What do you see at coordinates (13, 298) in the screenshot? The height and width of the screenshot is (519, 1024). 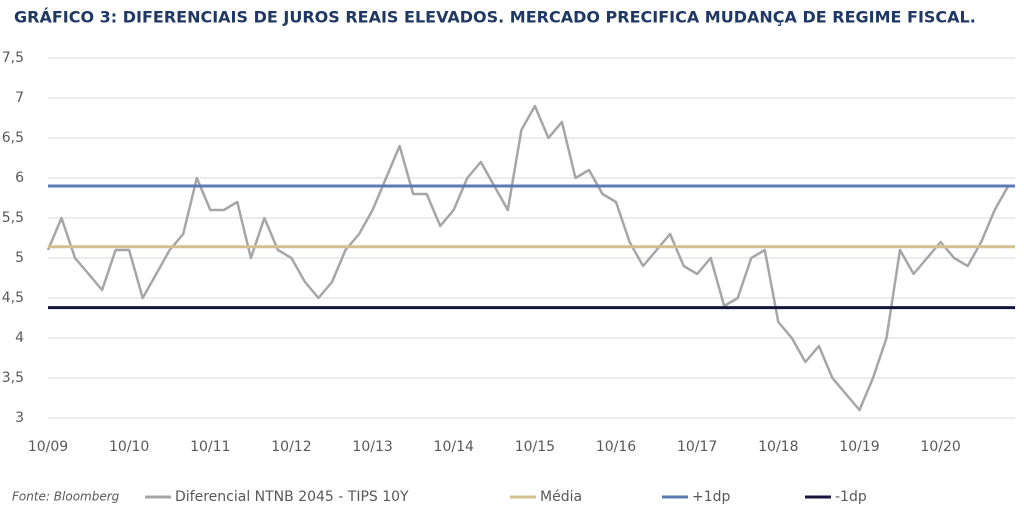 I see `y-tick-label: 4,5` at bounding box center [13, 298].